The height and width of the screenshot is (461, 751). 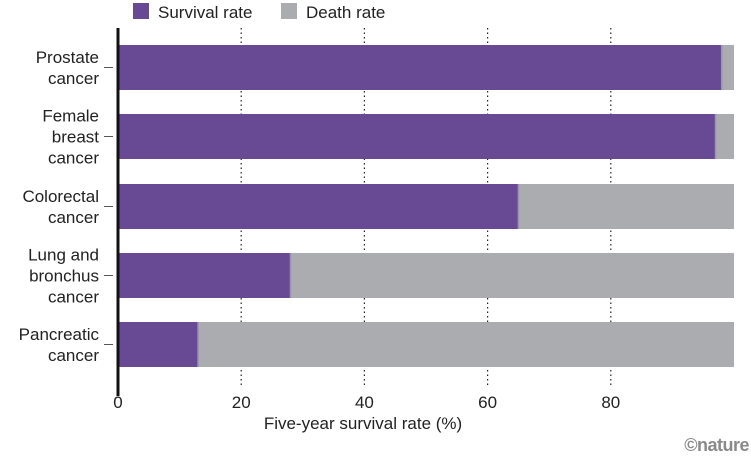 What do you see at coordinates (64, 276) in the screenshot?
I see `category-label: bronchus` at bounding box center [64, 276].